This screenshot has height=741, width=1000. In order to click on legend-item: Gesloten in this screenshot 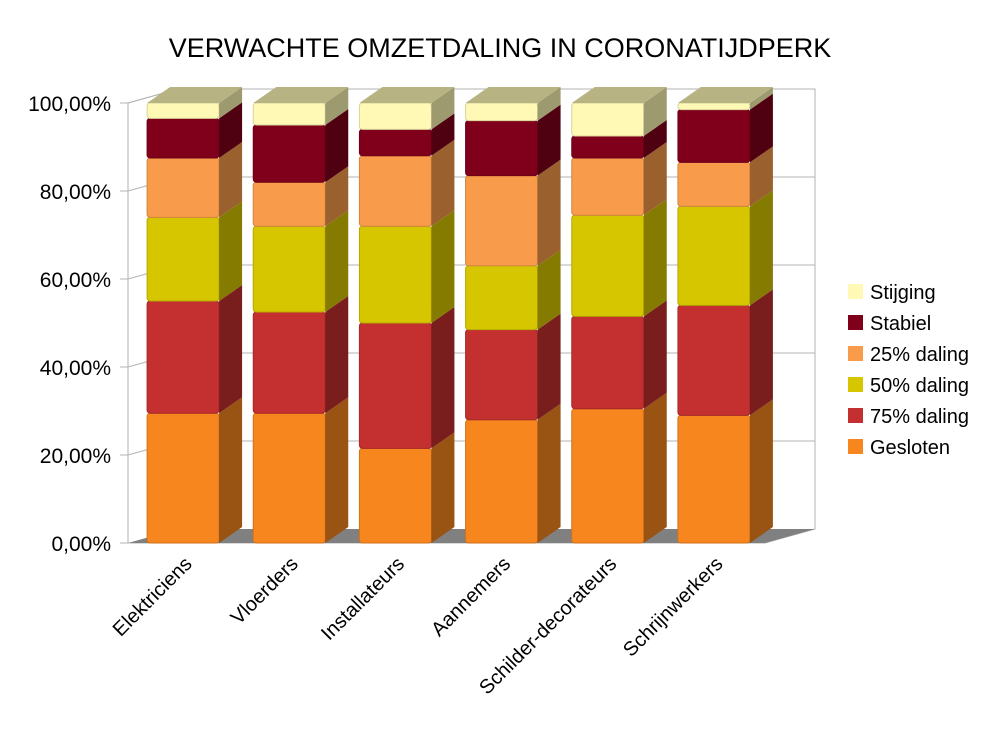, I will do `click(899, 448)`.